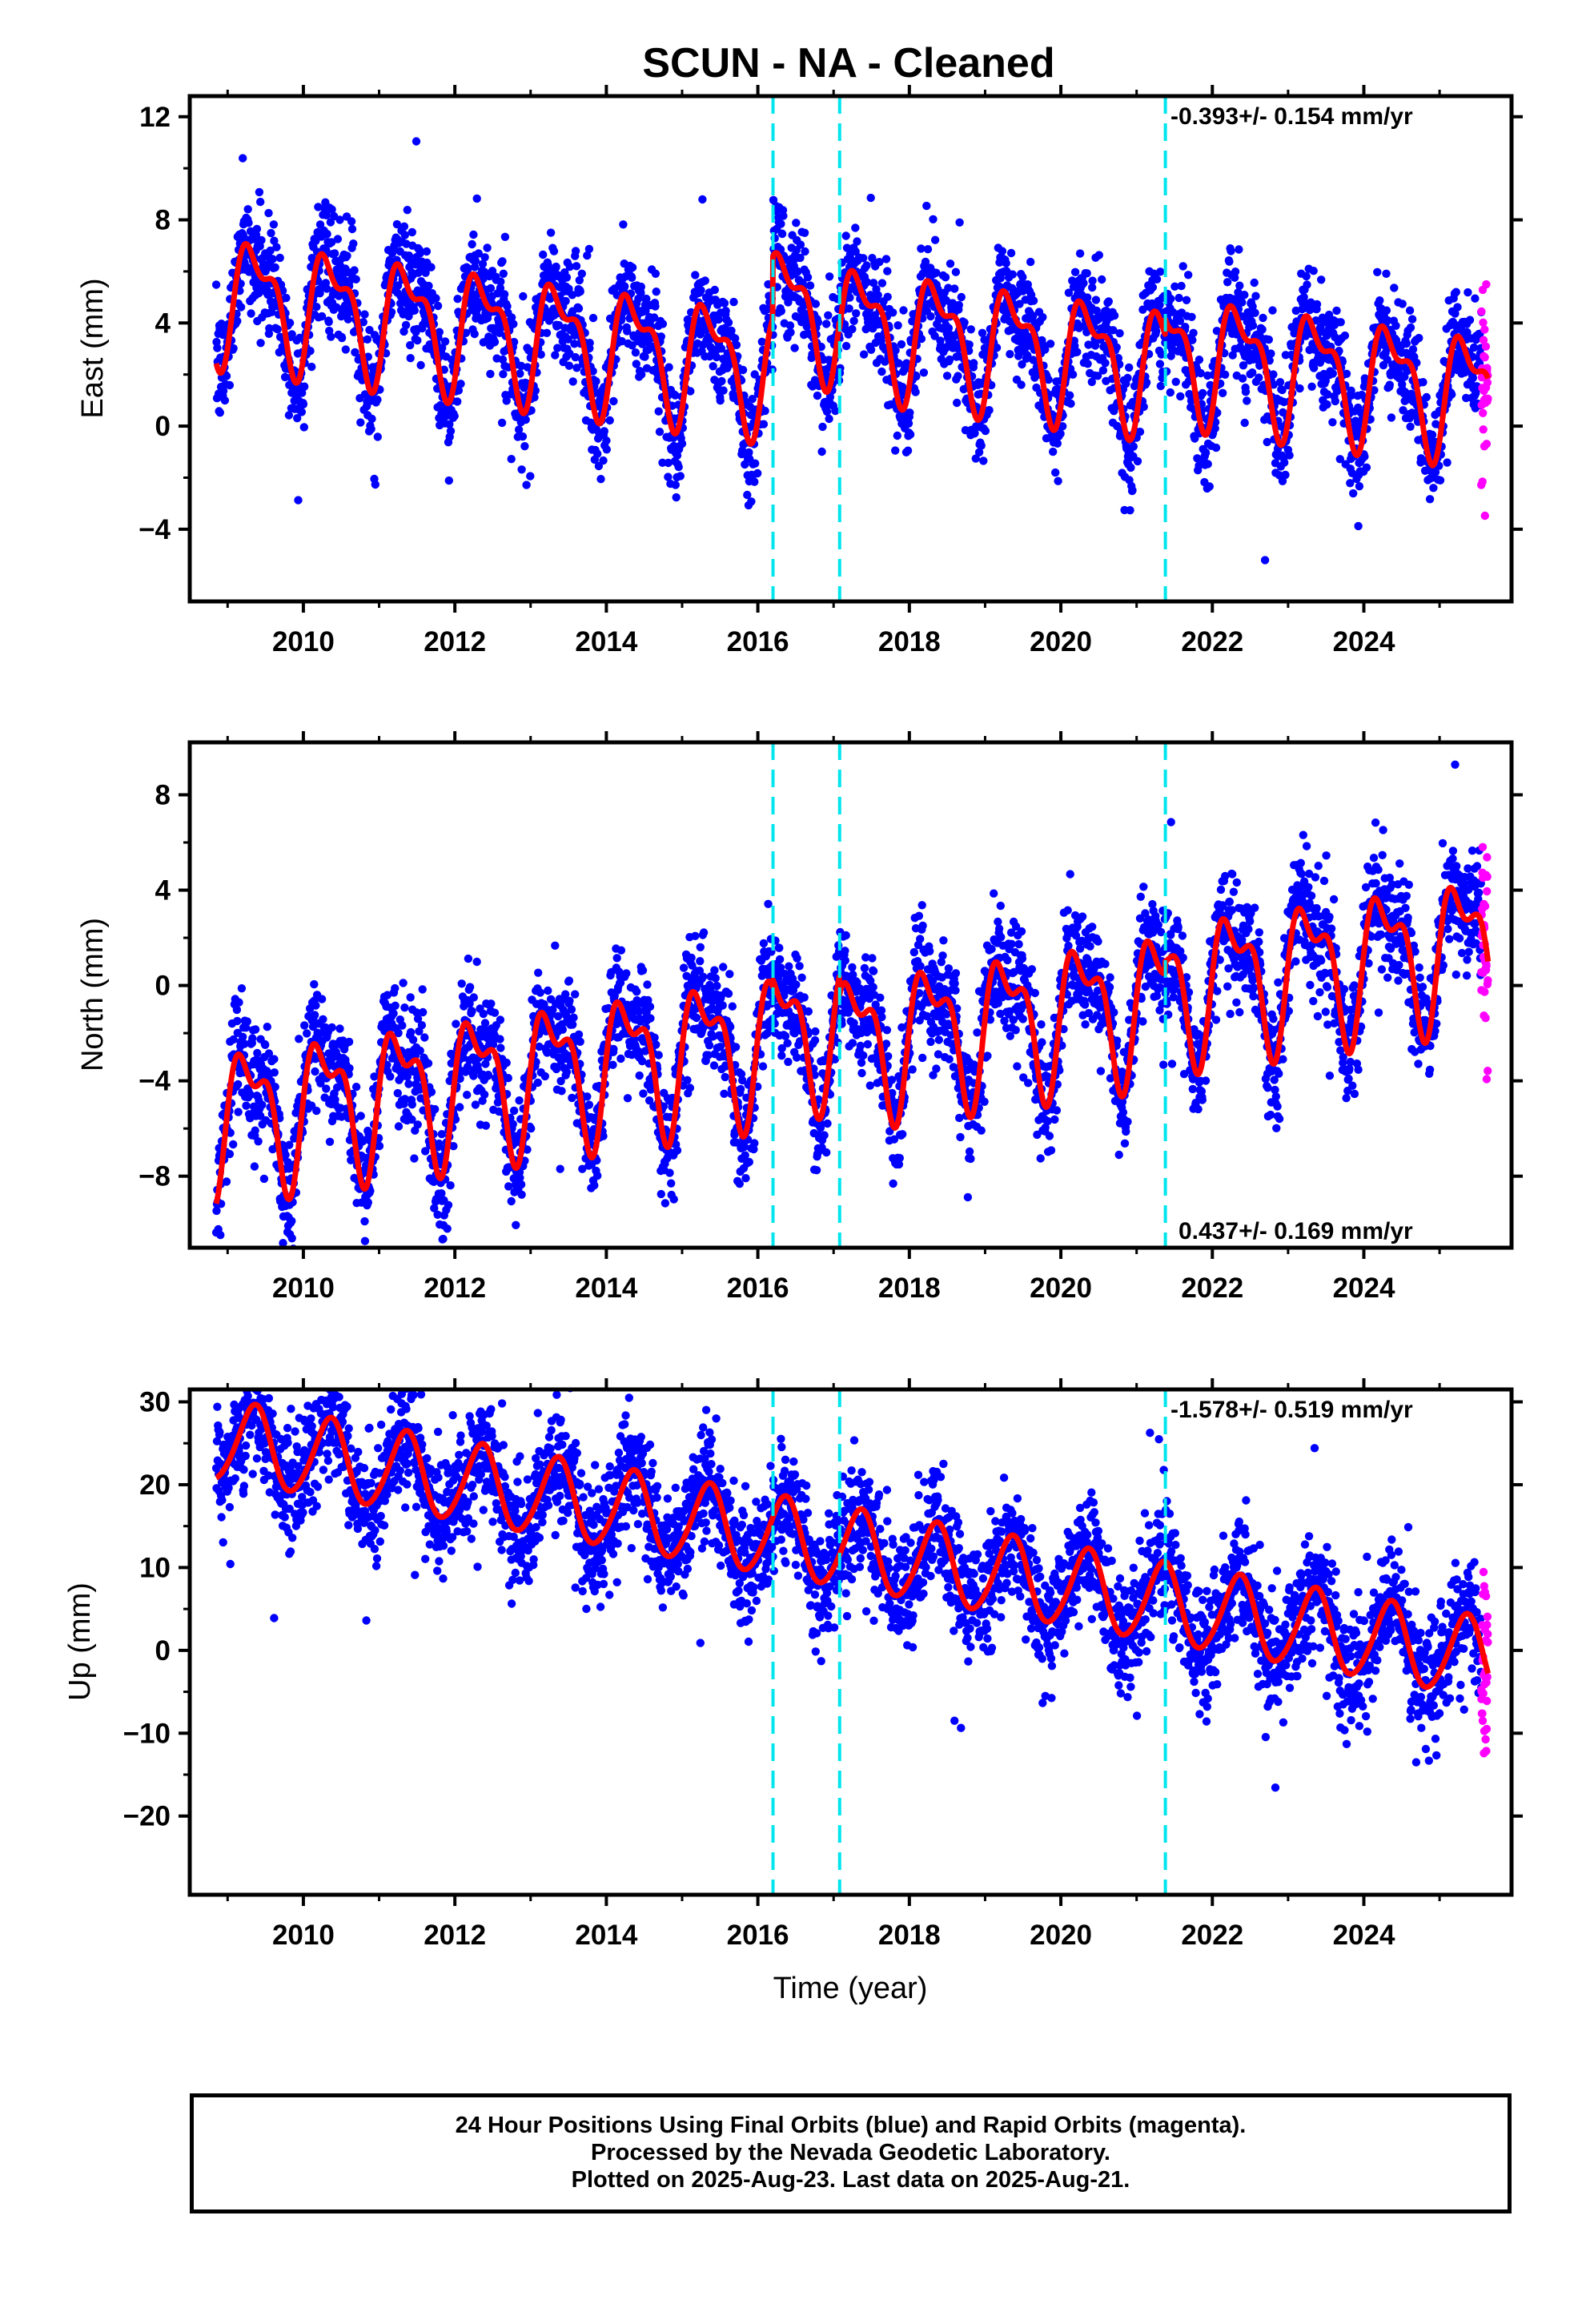 The image size is (1582, 2324). I want to click on east-final-point-1922, so click(877, 295).